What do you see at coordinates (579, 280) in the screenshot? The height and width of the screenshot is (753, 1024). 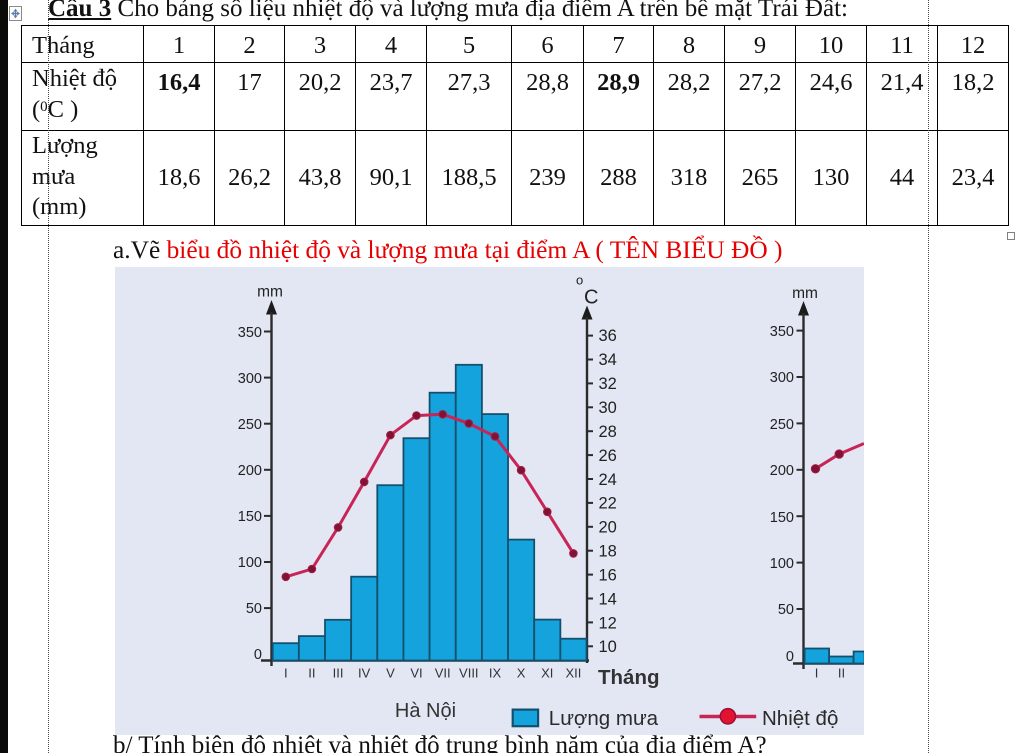 I see `svg-text: o` at bounding box center [579, 280].